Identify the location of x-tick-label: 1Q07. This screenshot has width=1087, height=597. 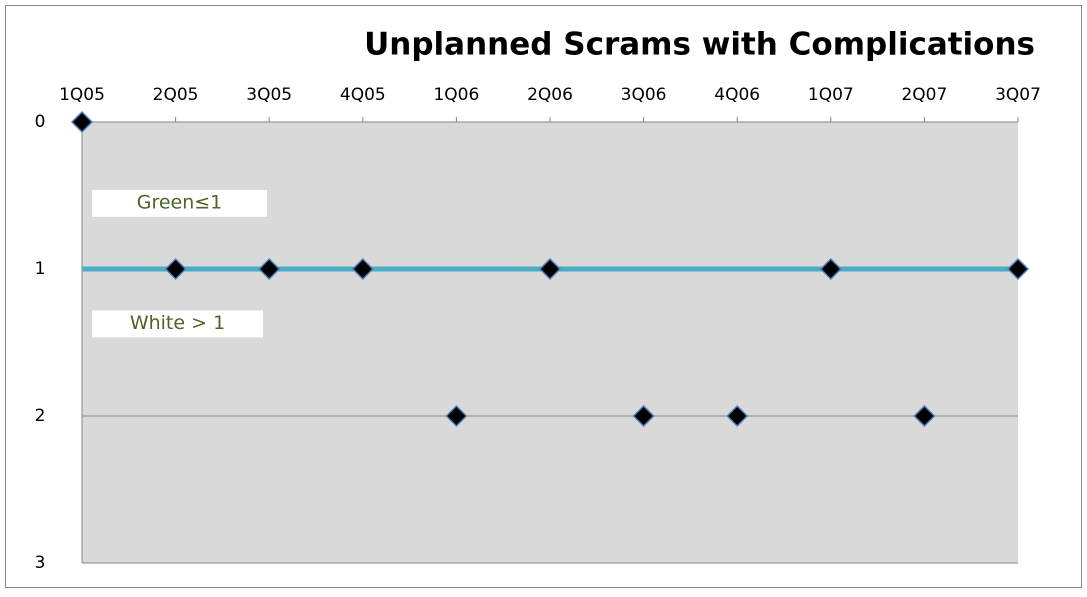
(831, 95).